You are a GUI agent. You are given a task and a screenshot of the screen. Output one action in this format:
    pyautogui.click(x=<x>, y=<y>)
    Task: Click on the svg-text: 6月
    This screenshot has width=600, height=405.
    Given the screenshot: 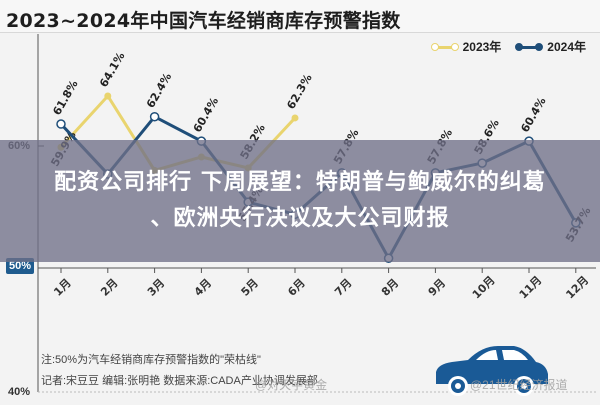 What is the action you would take?
    pyautogui.click(x=296, y=287)
    